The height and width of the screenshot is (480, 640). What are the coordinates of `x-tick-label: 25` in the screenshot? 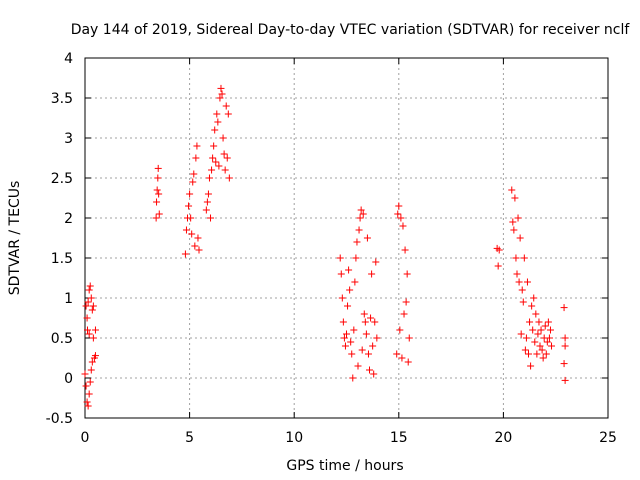 It's located at (608, 438).